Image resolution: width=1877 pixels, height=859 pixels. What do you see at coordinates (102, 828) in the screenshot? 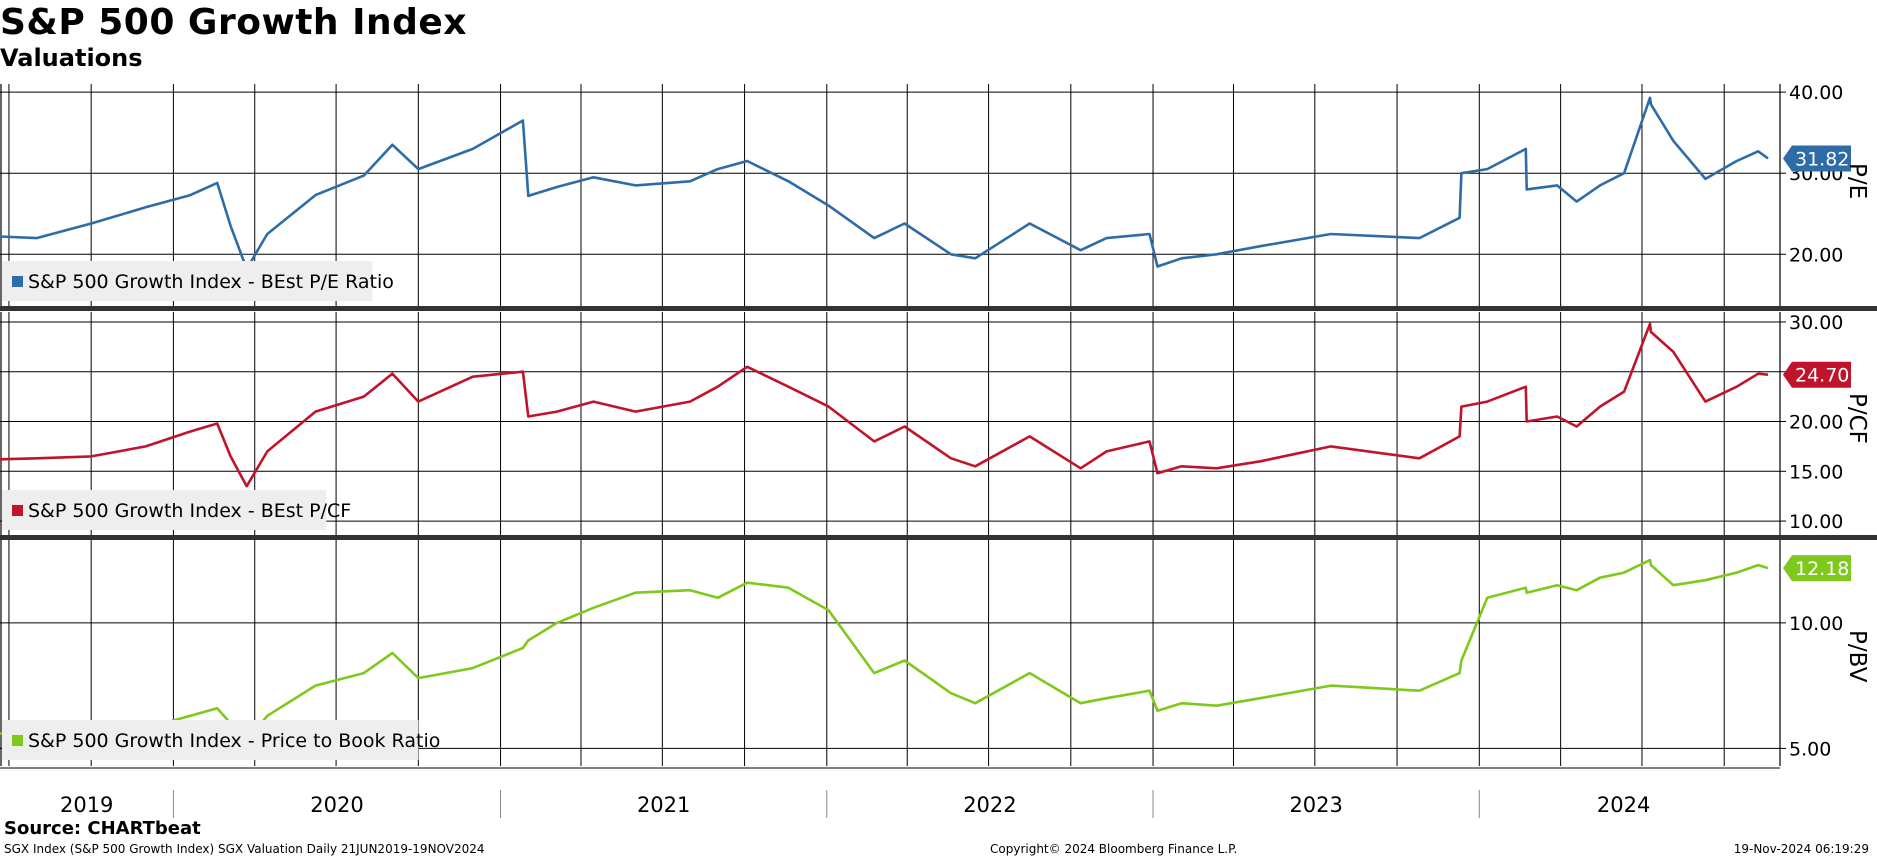
I see `source-note: Source: CHARTbeat` at bounding box center [102, 828].